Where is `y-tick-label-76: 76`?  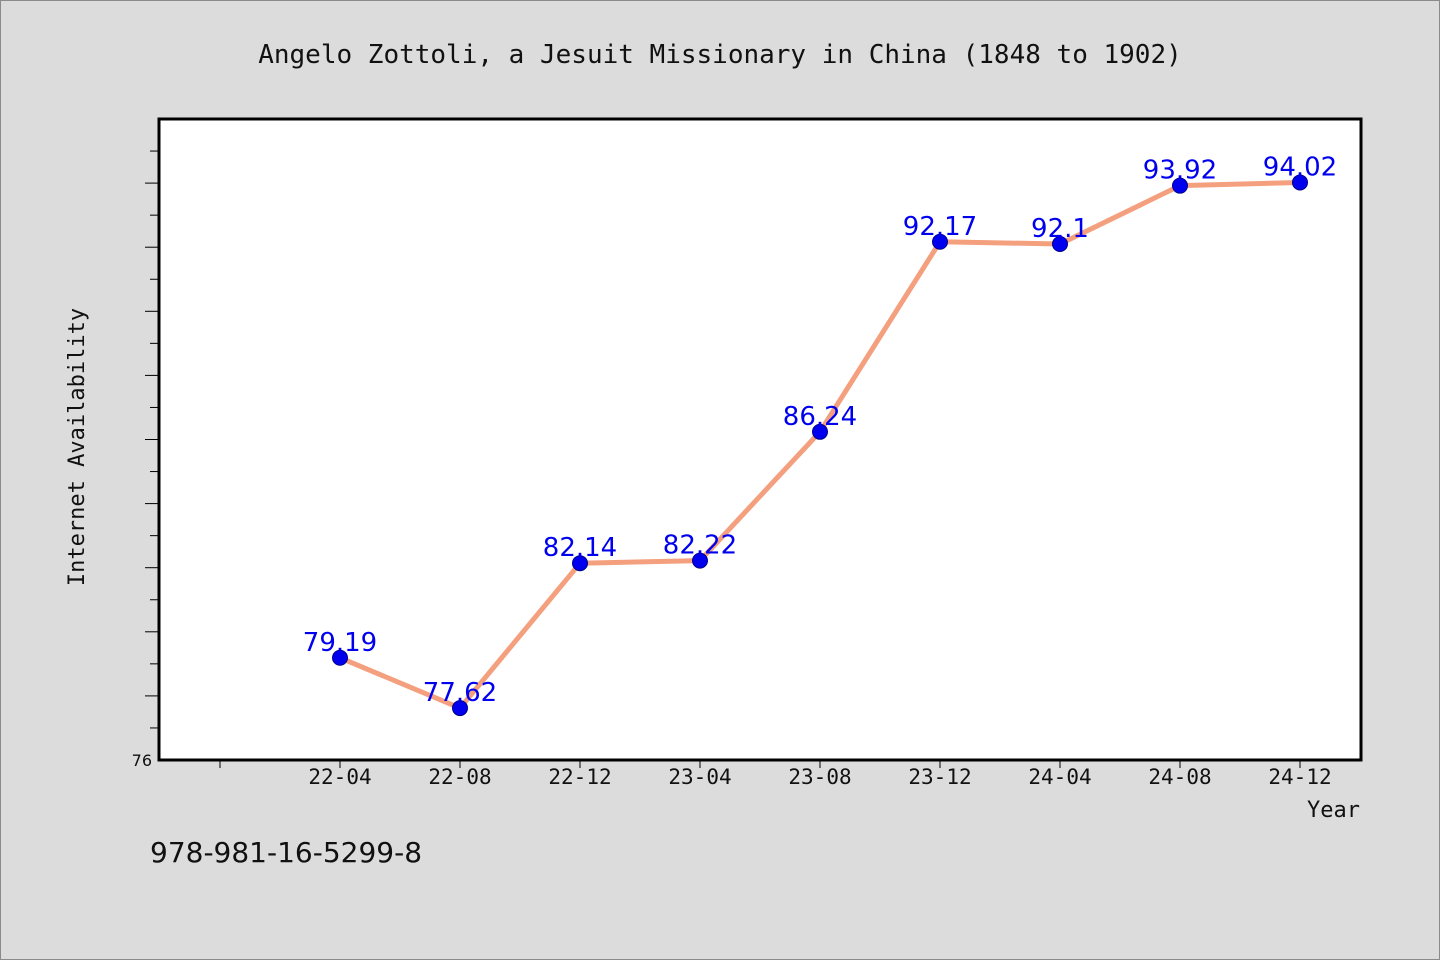
y-tick-label-76: 76 is located at coordinates (142, 760).